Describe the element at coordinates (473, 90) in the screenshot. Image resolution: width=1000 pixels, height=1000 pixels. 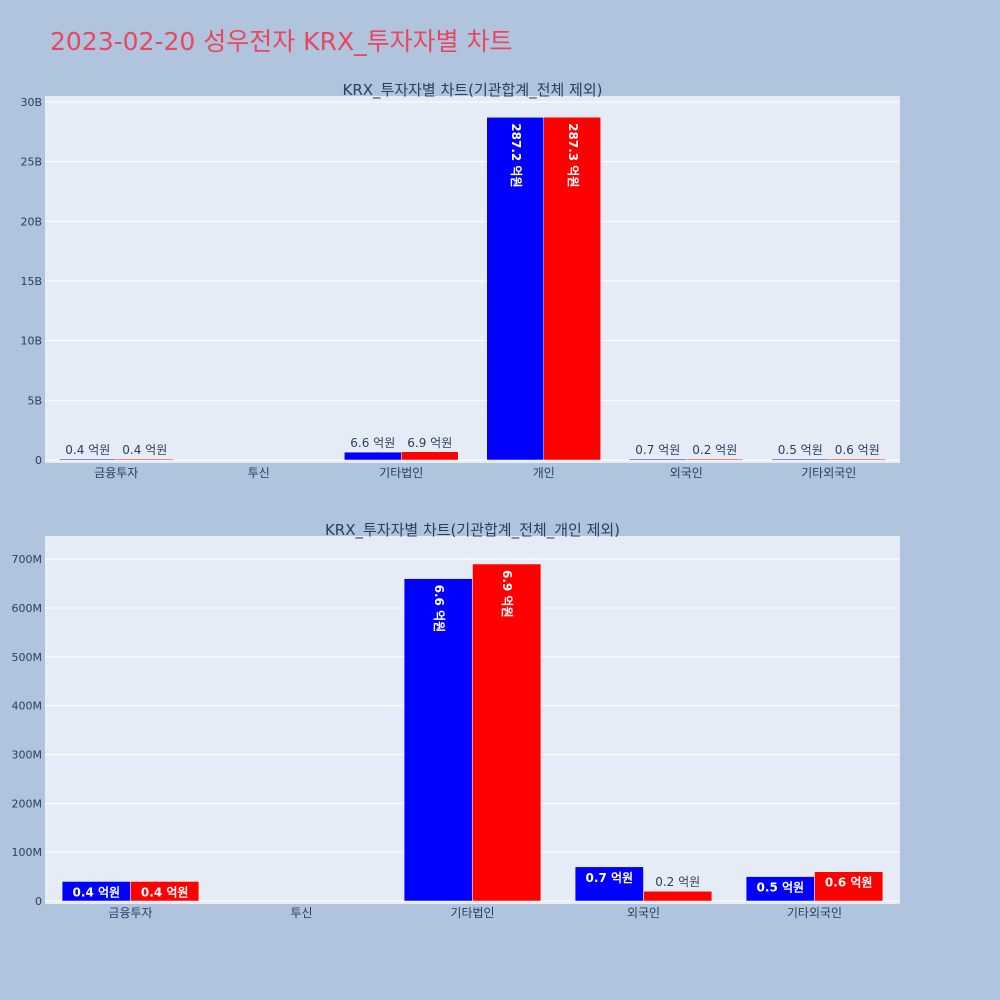
I see `chart-title: KRX_투자자별 차트(기관합계_전체 제외)` at that location.